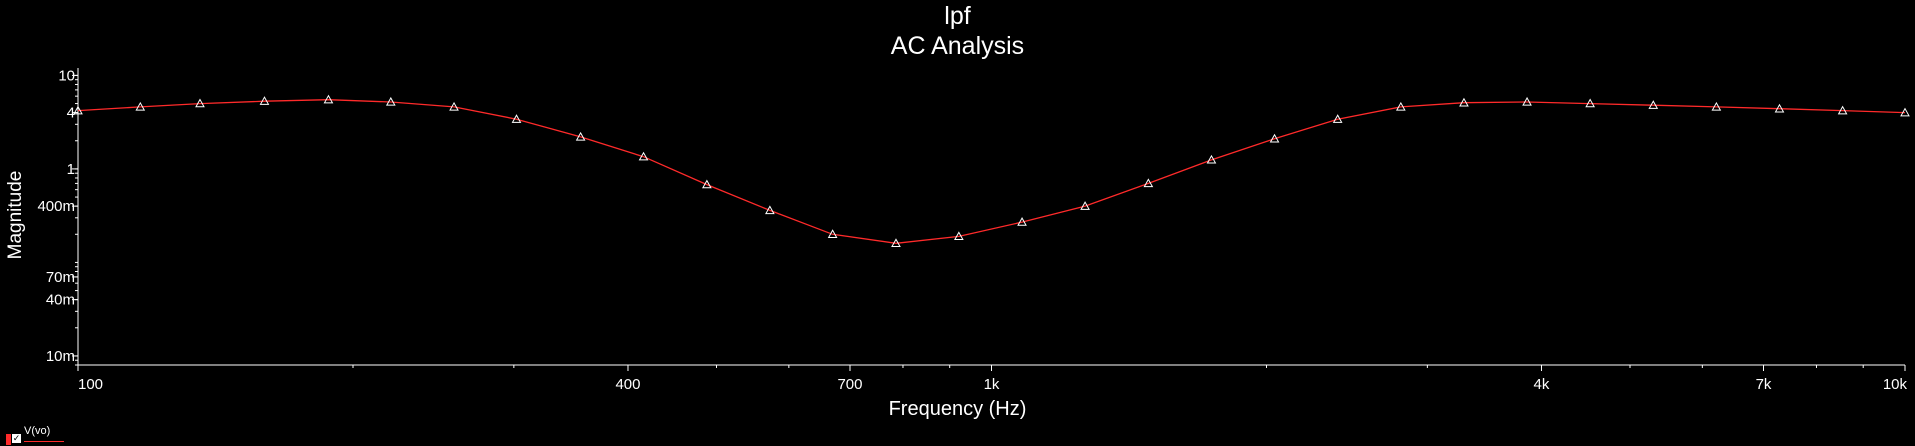  What do you see at coordinates (957, 16) in the screenshot?
I see `chart-title: lpf` at bounding box center [957, 16].